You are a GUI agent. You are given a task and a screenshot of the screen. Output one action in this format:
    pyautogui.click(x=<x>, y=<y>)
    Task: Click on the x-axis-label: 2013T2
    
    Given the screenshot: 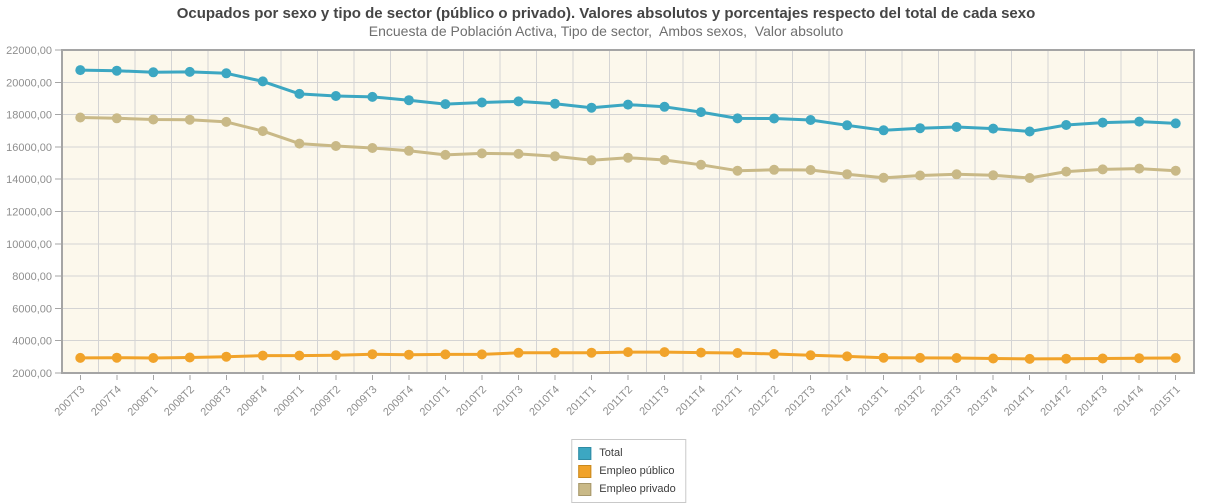 What is the action you would take?
    pyautogui.click(x=909, y=401)
    